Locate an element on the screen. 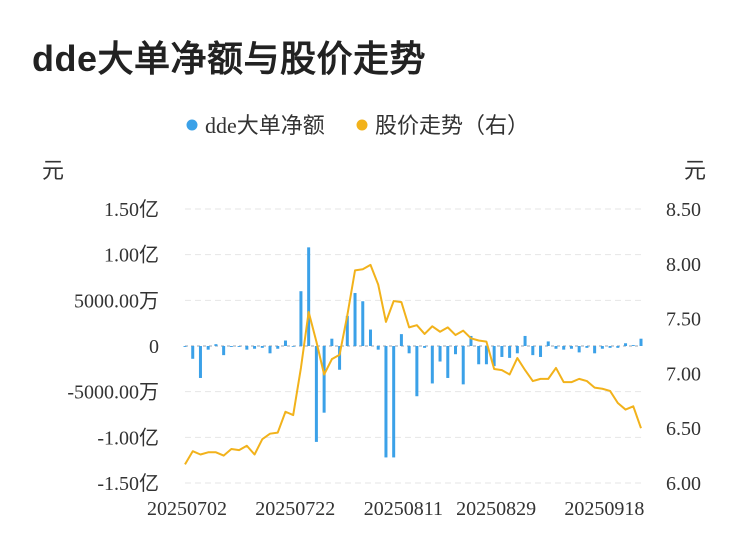 The height and width of the screenshot is (558, 750). left-tick-label: 5000.00万 is located at coordinates (116, 301).